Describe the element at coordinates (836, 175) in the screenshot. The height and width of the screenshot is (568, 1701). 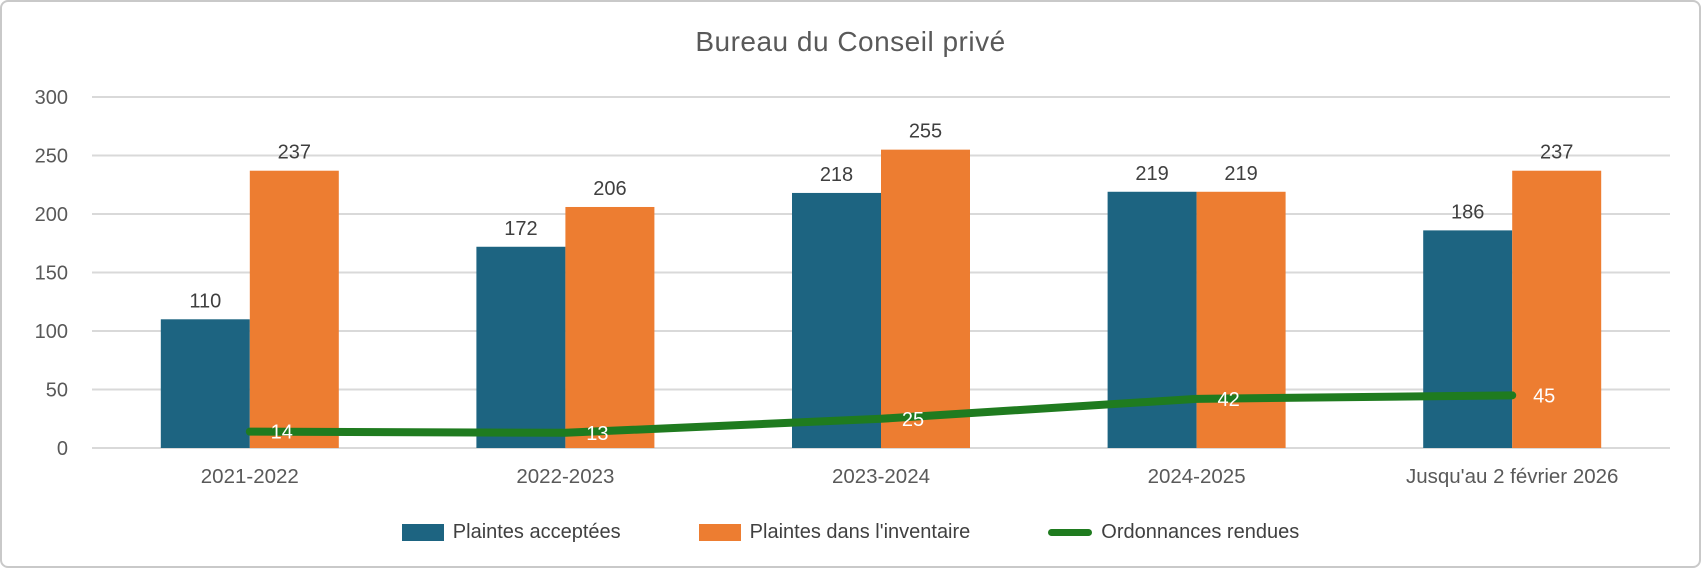
I see `bar-value-label: 218` at that location.